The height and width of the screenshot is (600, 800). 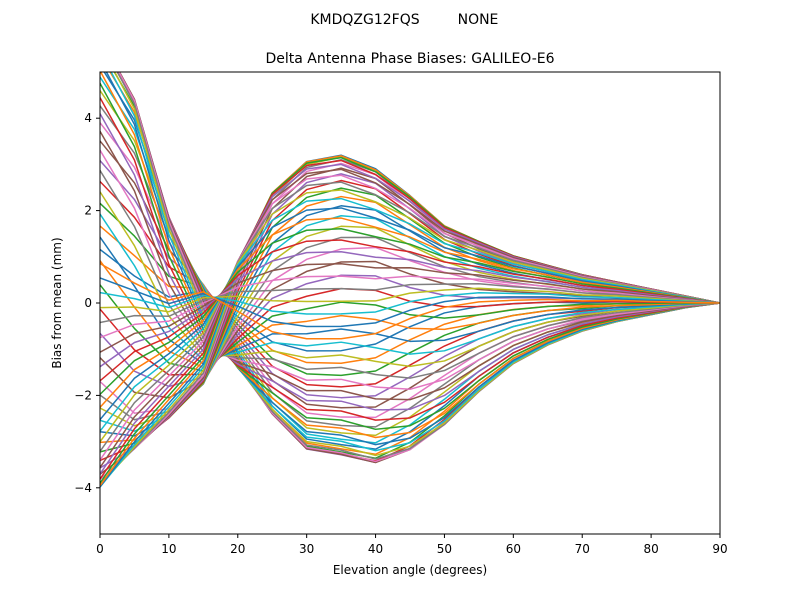 What do you see at coordinates (375, 549) in the screenshot?
I see `x-tick-label: 40` at bounding box center [375, 549].